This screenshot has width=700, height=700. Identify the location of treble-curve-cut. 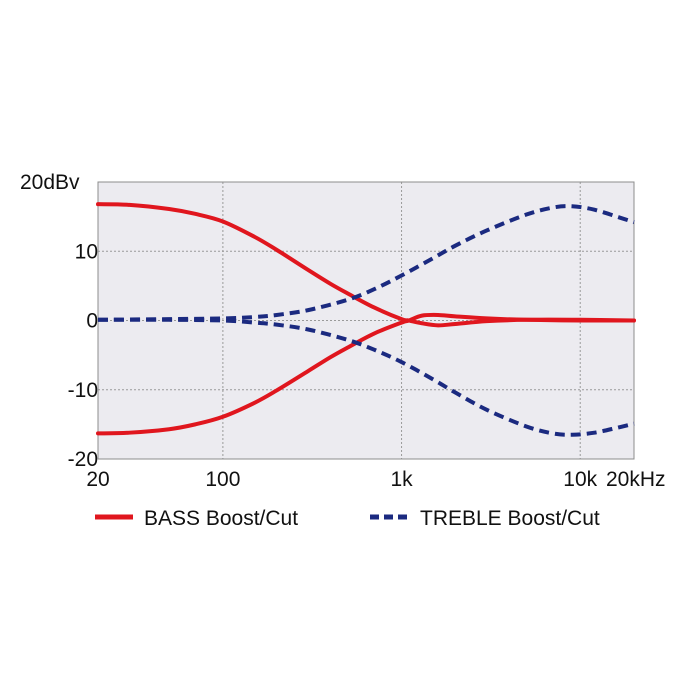
(366, 377).